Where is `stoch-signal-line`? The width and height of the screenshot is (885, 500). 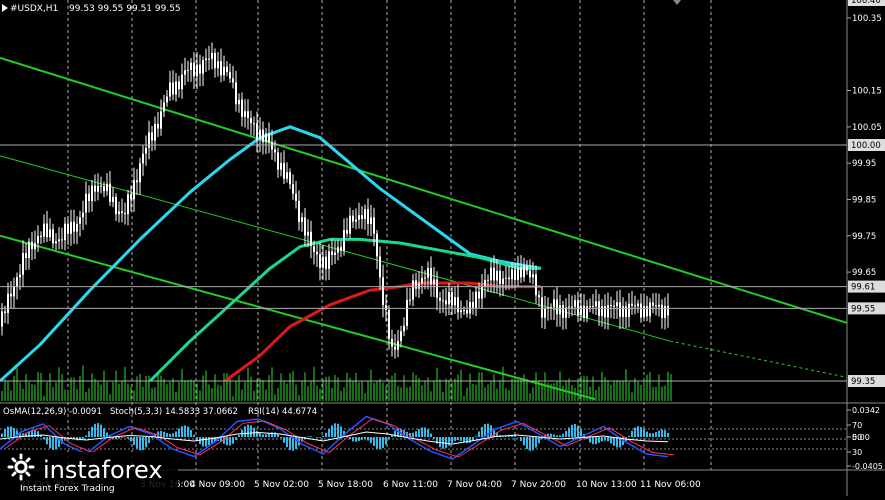 stoch-signal-line is located at coordinates (340, 438).